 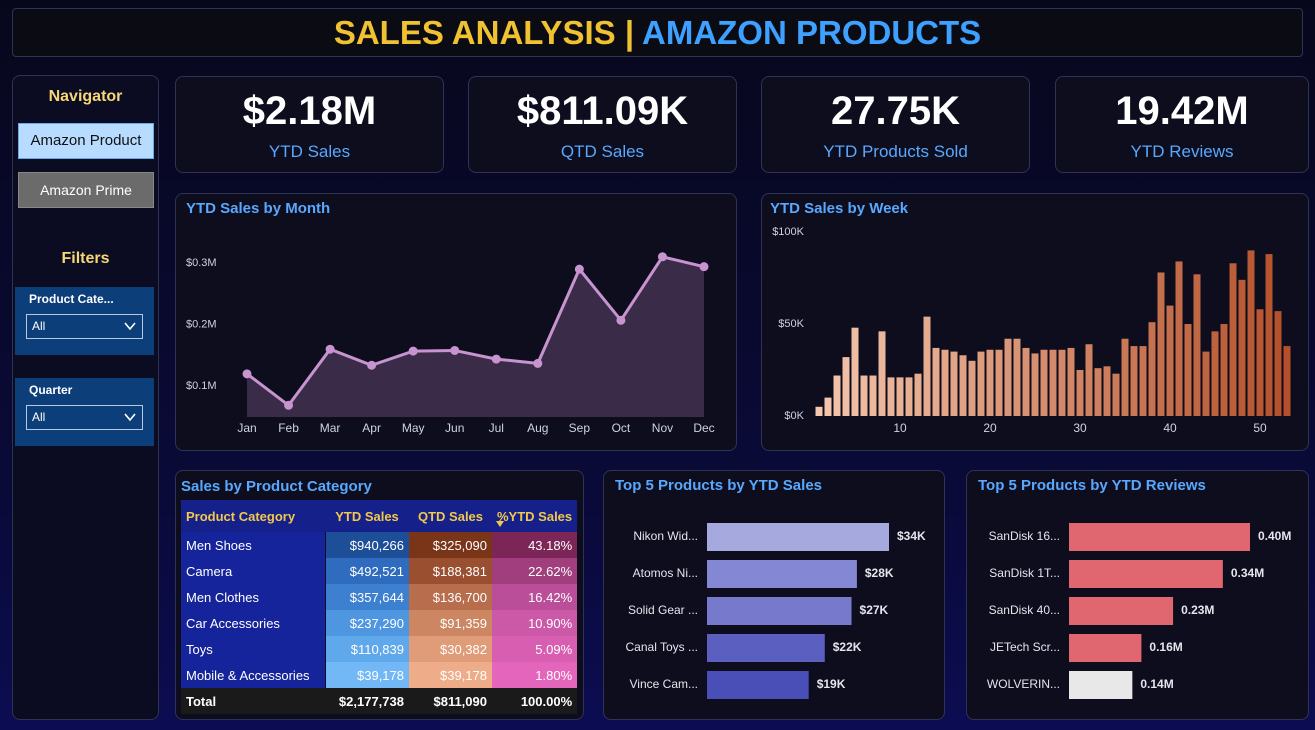 What do you see at coordinates (450, 571) in the screenshot?
I see `table-cell: $188,381` at bounding box center [450, 571].